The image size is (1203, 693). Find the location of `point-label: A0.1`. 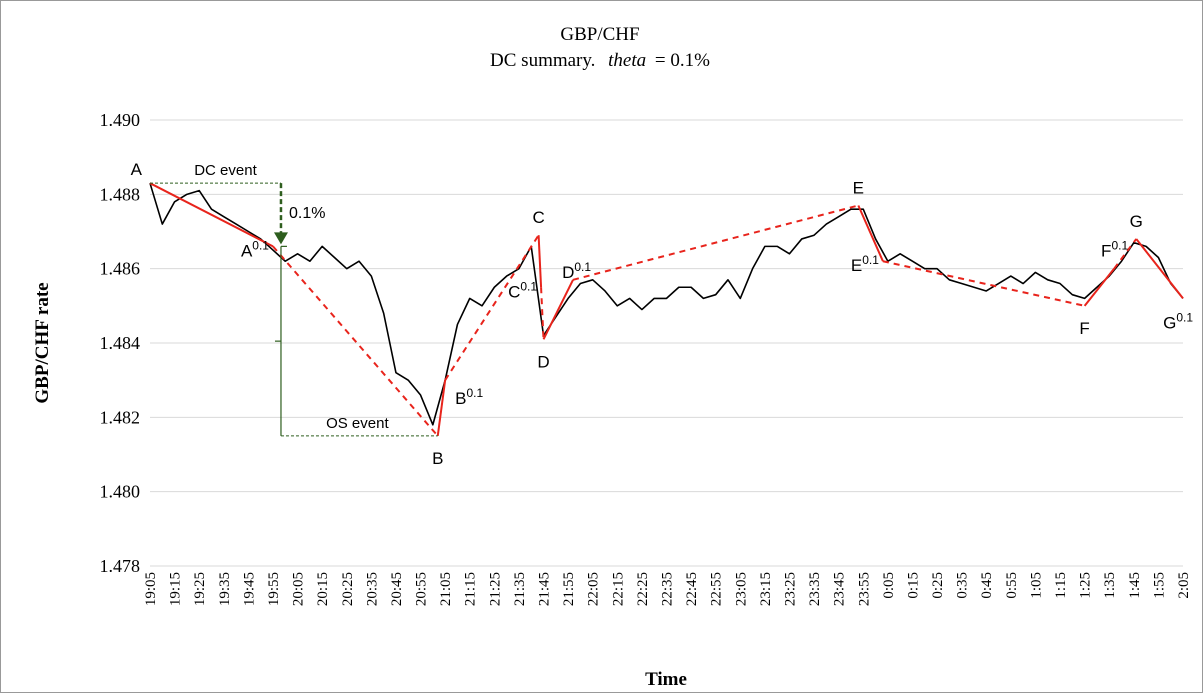

point-label: A0.1 is located at coordinates (255, 249).